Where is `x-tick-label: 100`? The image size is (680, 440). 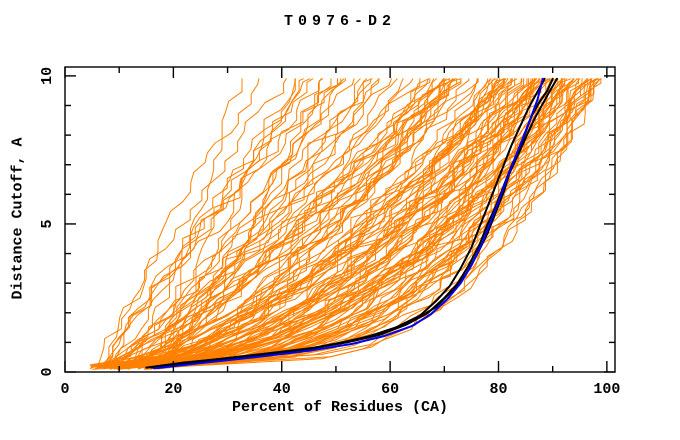
x-tick-label: 100 is located at coordinates (606, 389).